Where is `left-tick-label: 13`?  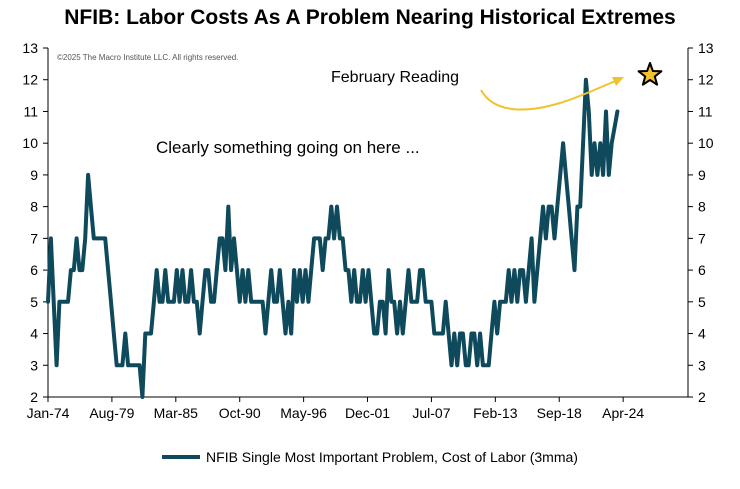 left-tick-label: 13 is located at coordinates (30, 48).